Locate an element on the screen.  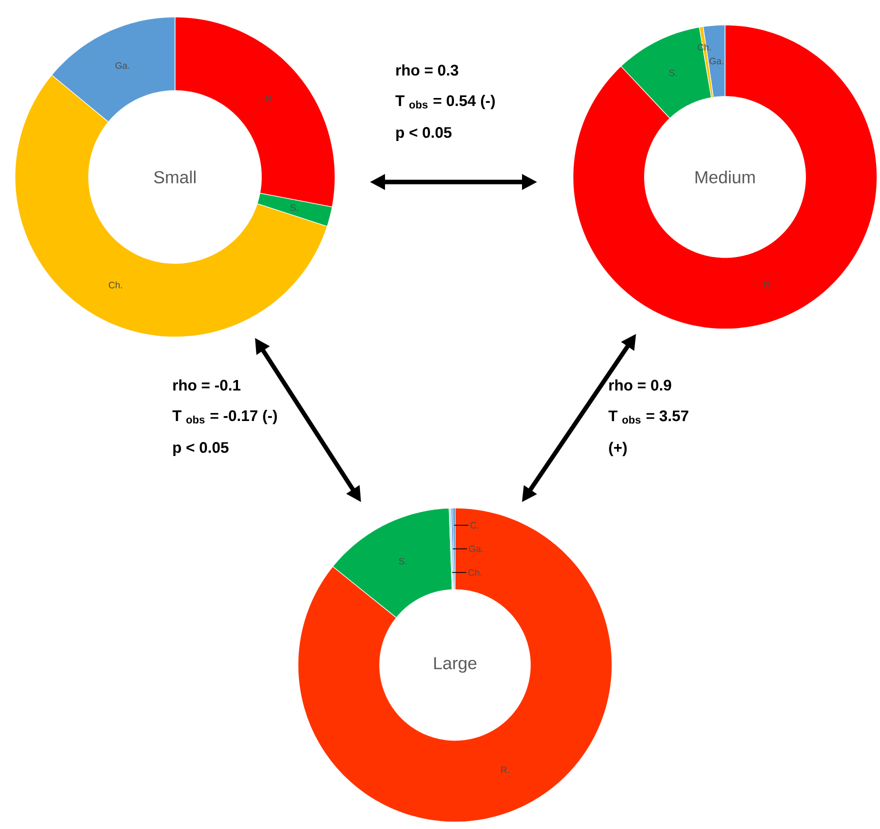
slice-label: C. is located at coordinates (474, 525).